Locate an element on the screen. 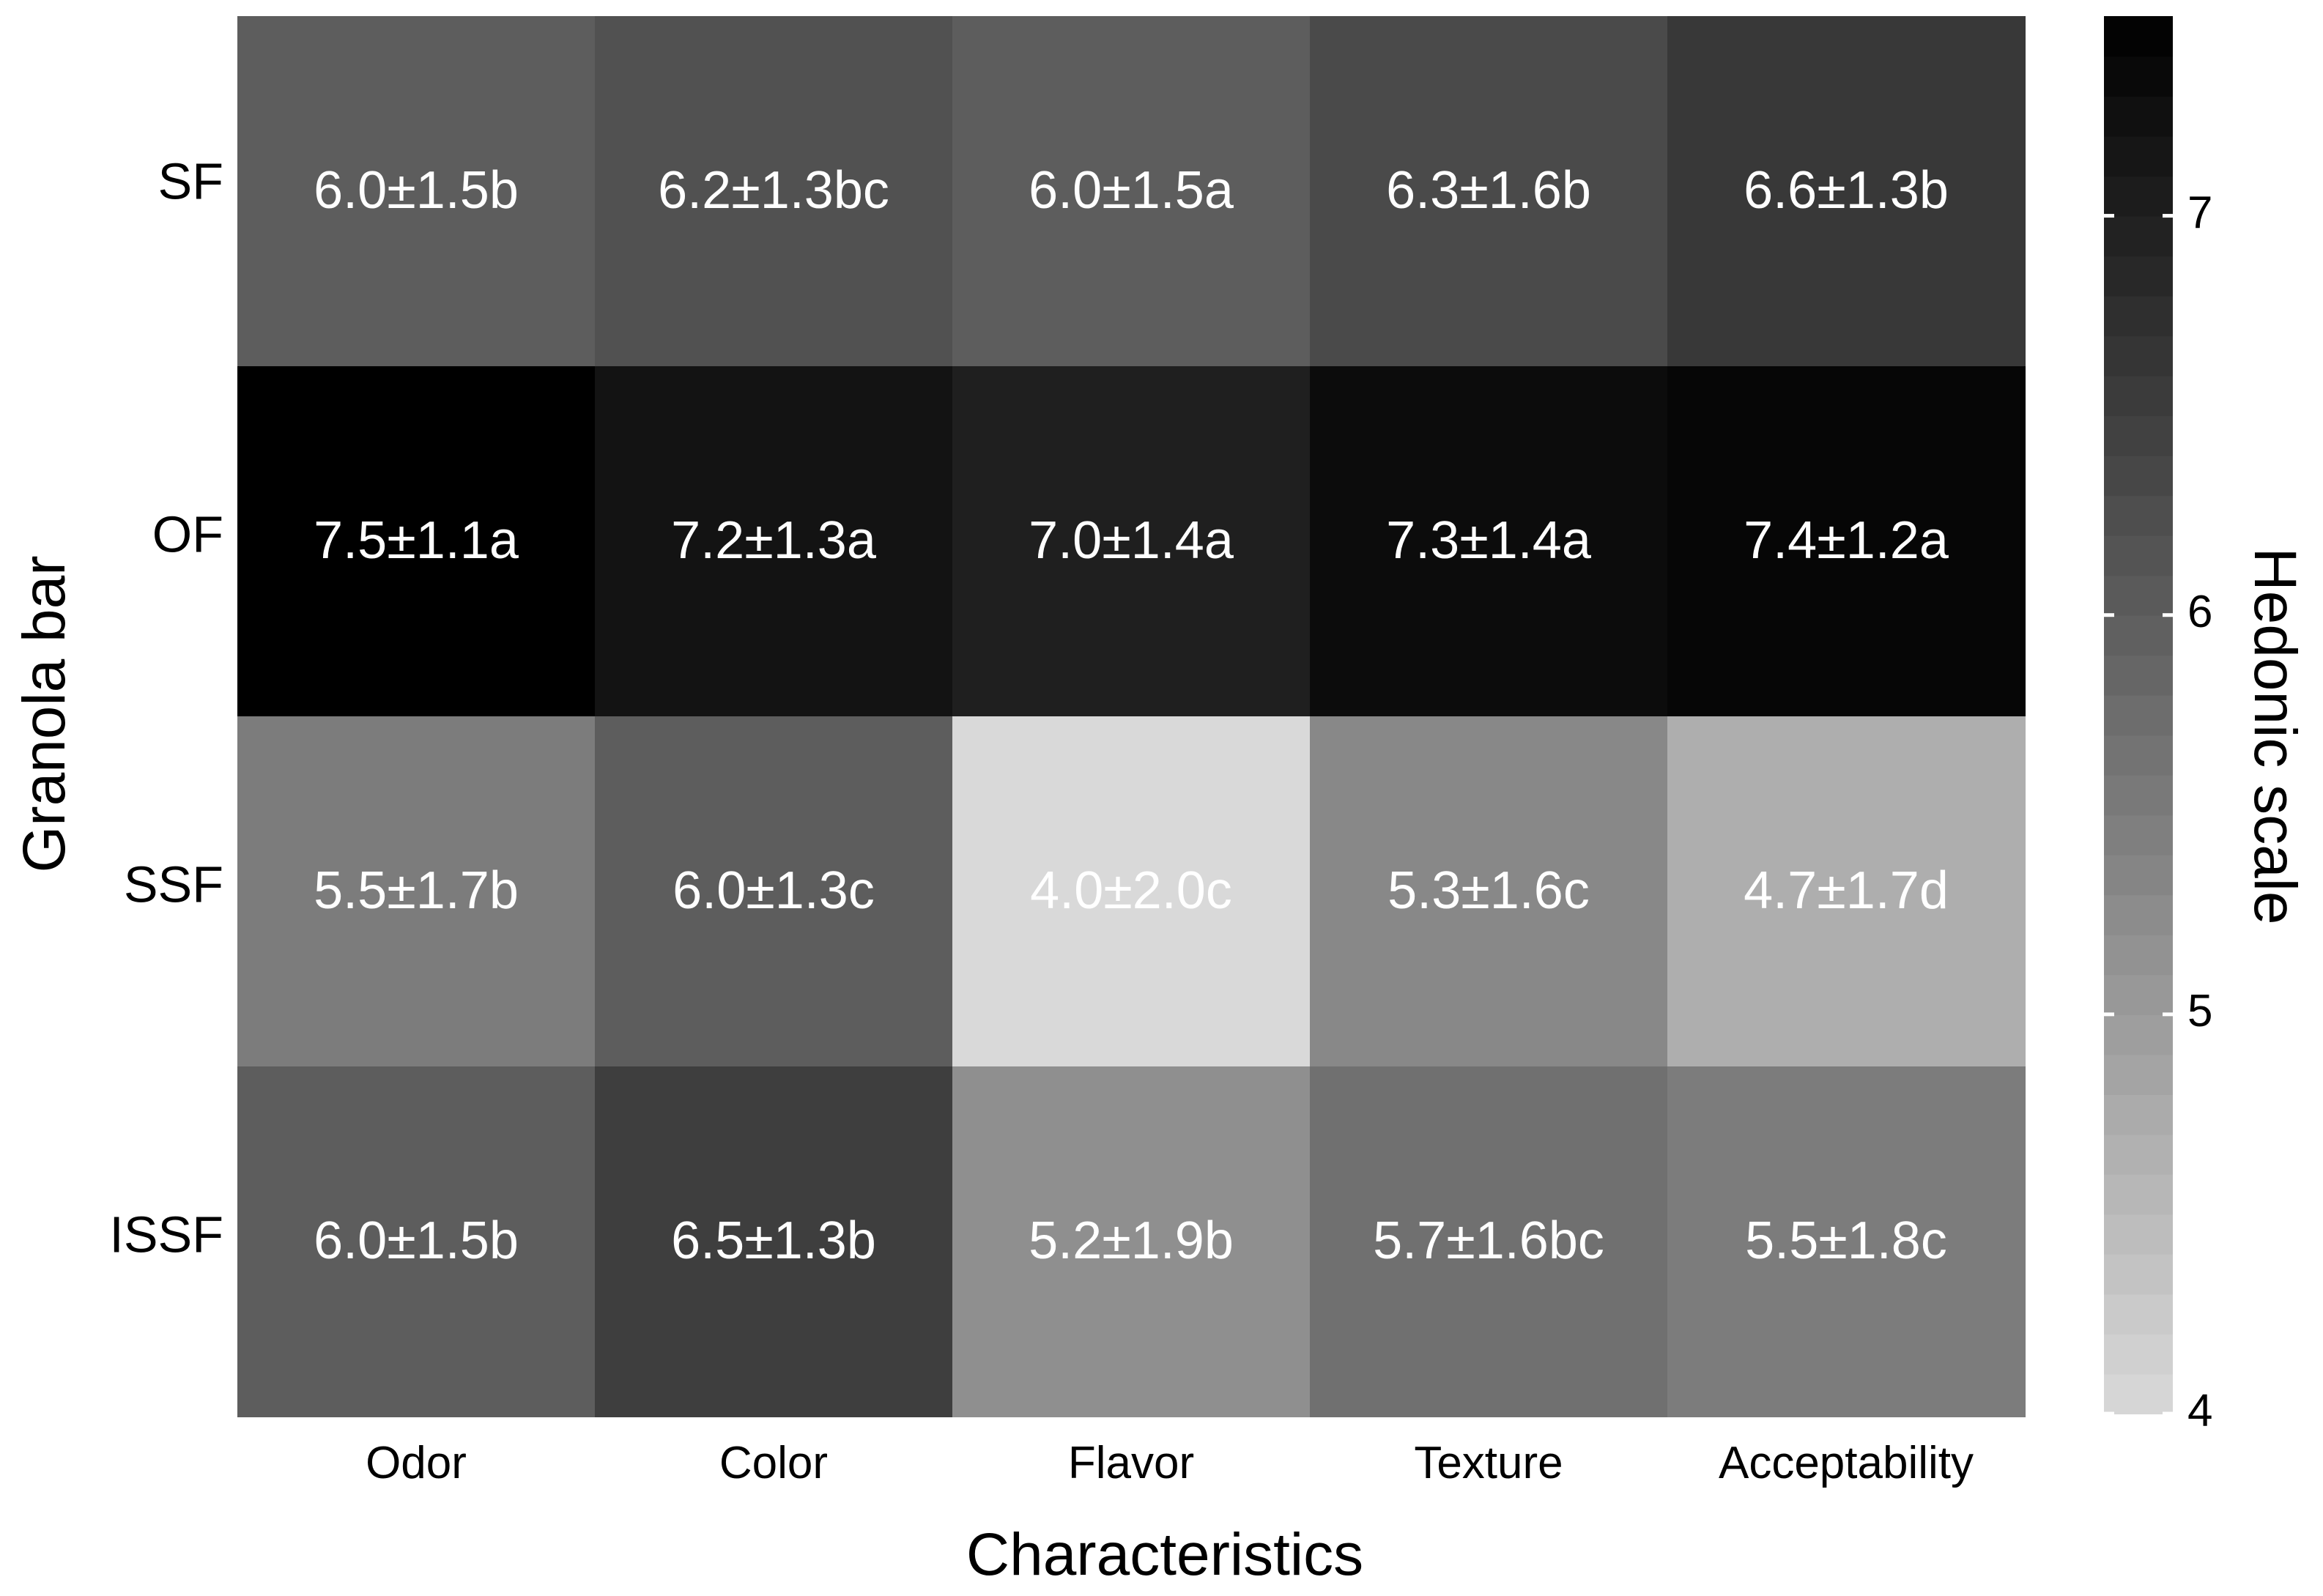 The height and width of the screenshot is (1596, 2323). colorbar is located at coordinates (2138, 715).